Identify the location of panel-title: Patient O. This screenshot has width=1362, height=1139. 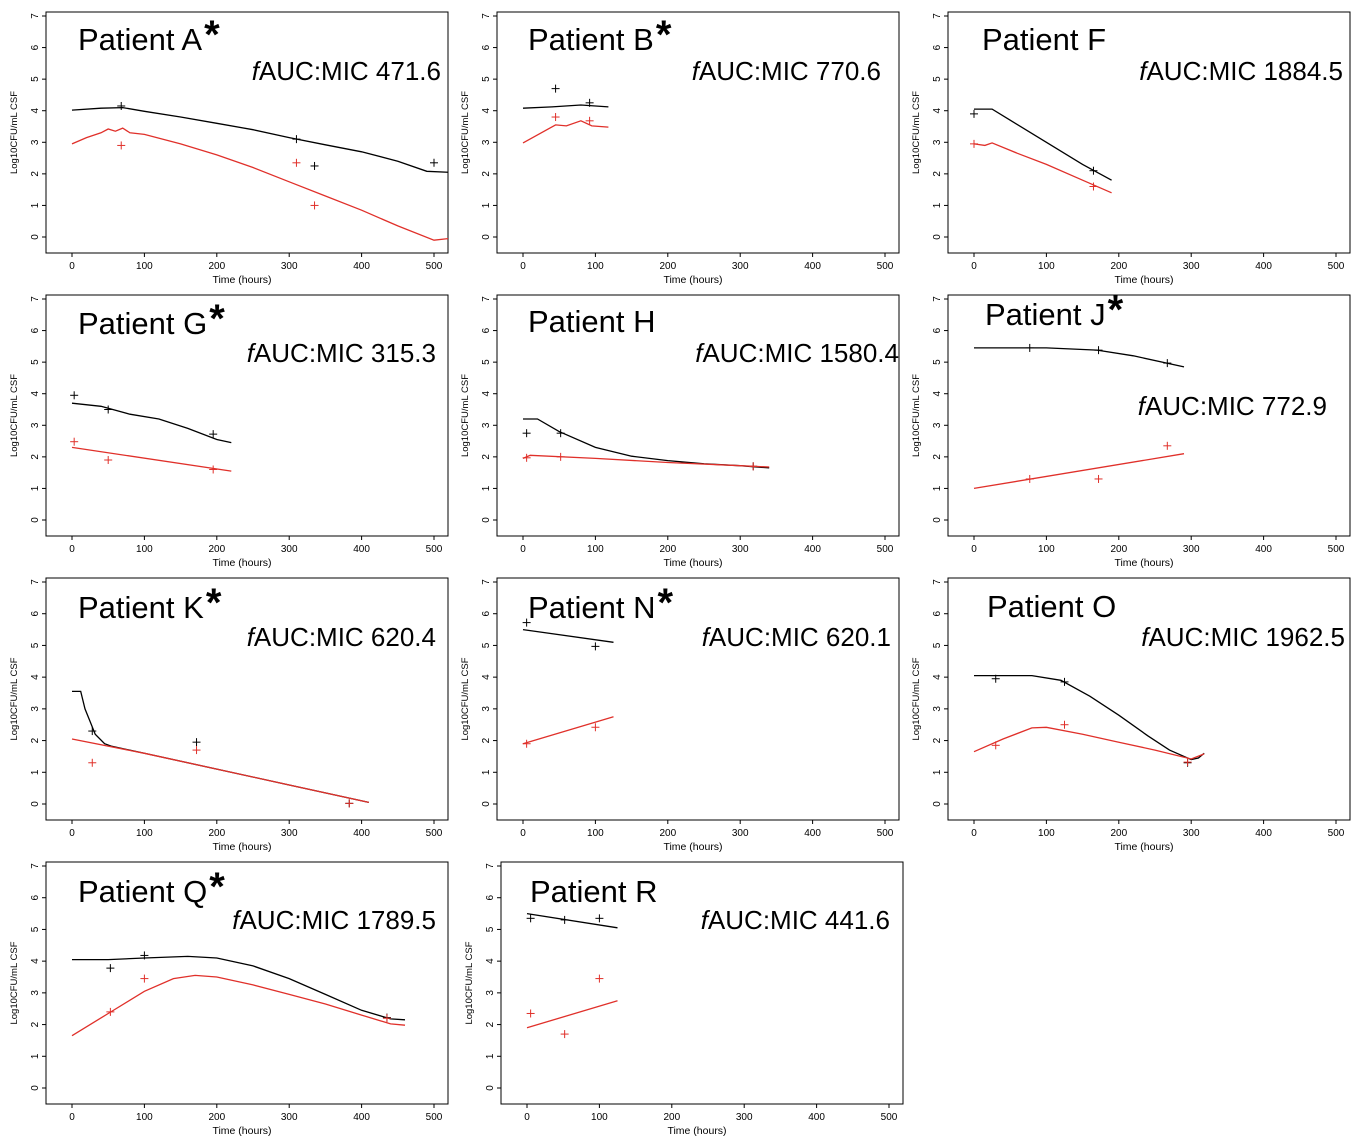
(1051, 606).